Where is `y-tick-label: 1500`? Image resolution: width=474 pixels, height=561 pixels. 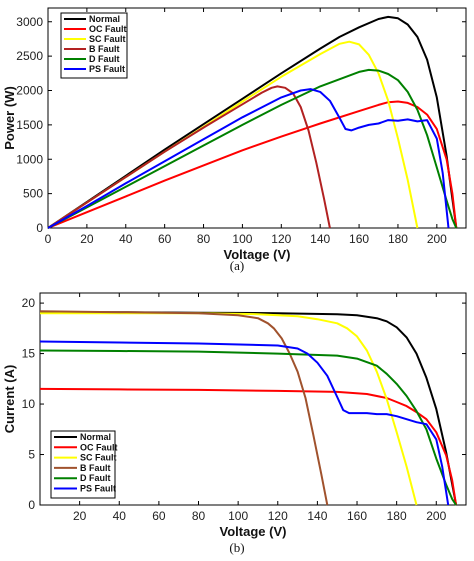
y-tick-label: 1500 is located at coordinates (29, 125).